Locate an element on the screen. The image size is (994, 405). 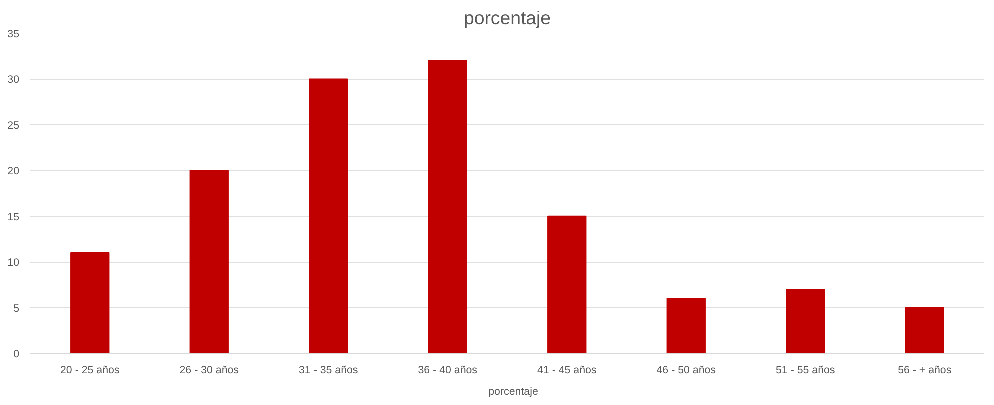
y-tick-label: 10 is located at coordinates (14, 263).